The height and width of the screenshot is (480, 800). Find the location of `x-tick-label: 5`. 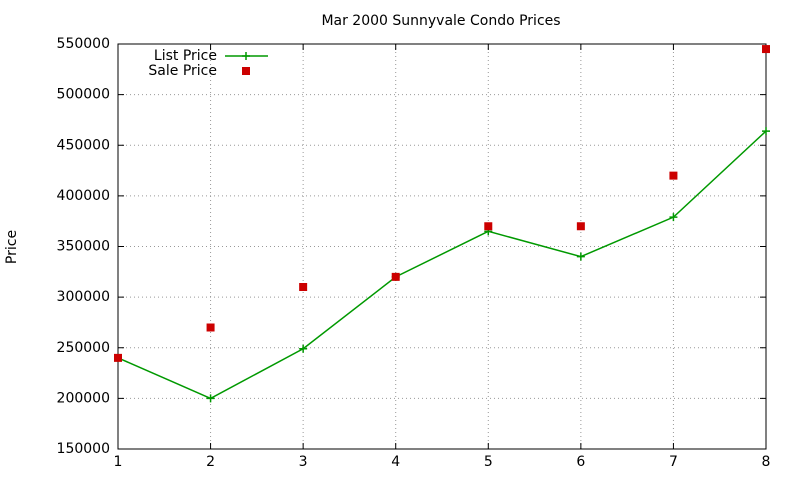

x-tick-label: 5 is located at coordinates (488, 462).